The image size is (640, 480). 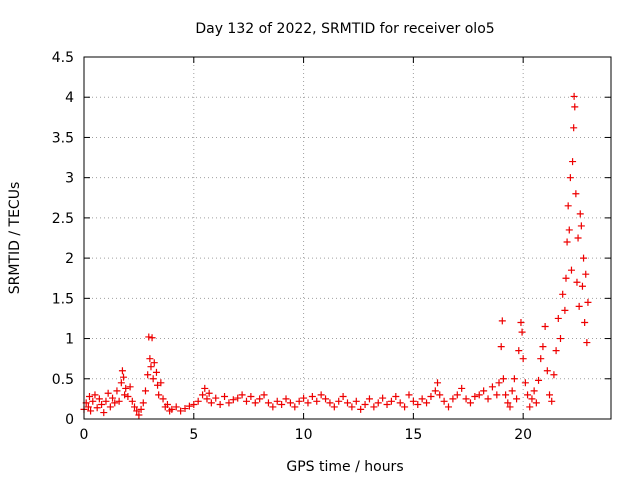 I want to click on x-tick-label: 20, so click(x=523, y=435).